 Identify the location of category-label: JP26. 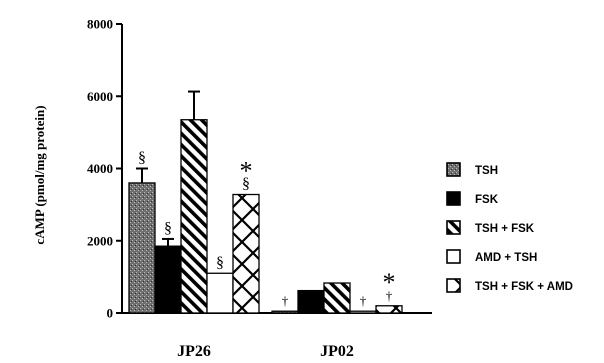
(194, 351).